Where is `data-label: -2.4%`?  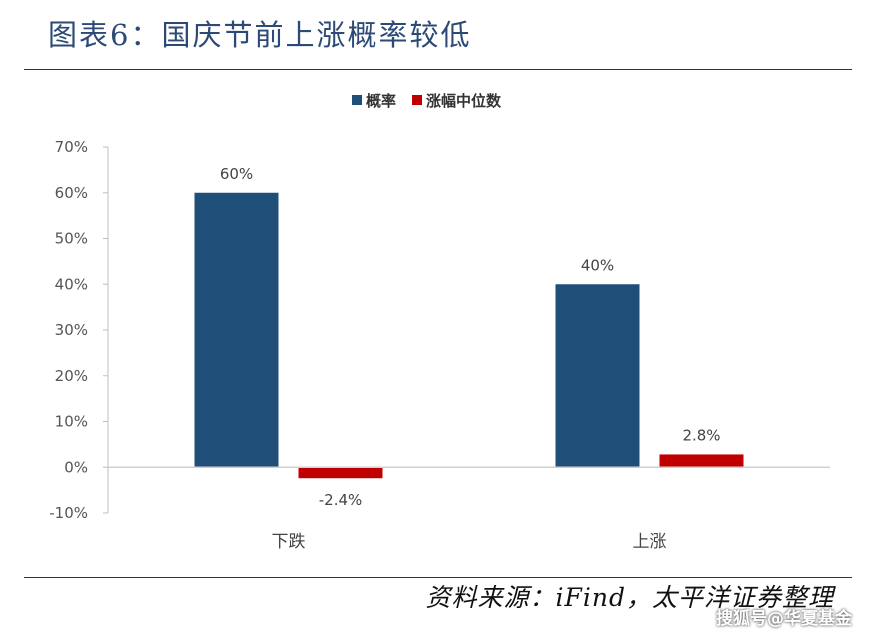 data-label: -2.4% is located at coordinates (341, 500).